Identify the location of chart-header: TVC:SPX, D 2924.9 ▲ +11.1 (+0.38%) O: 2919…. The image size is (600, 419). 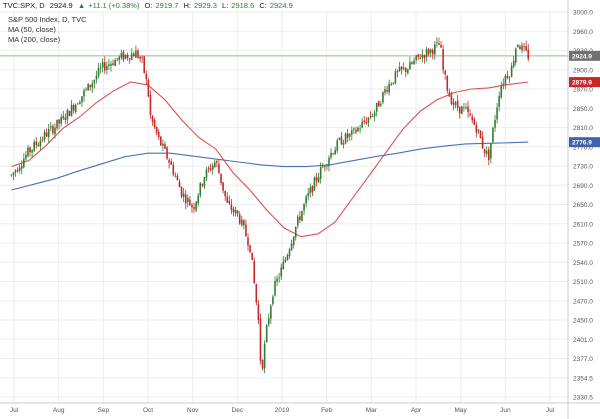
(149, 5).